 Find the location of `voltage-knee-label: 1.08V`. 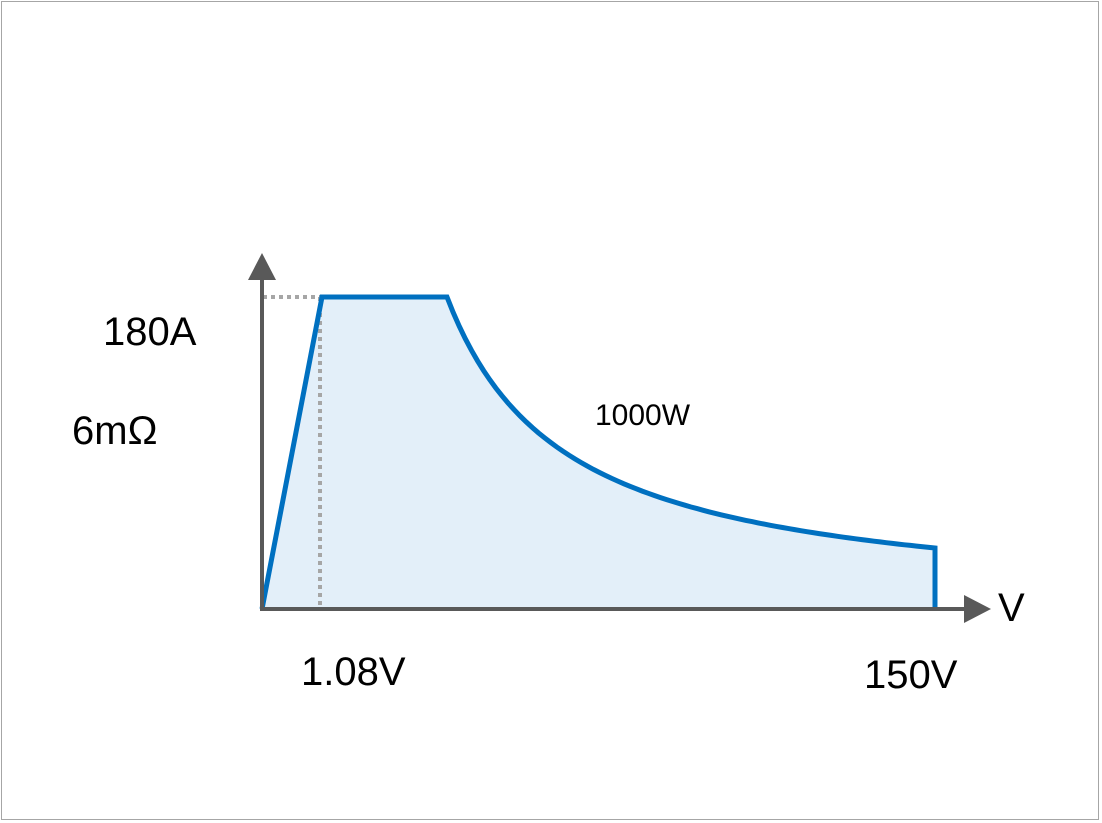

voltage-knee-label: 1.08V is located at coordinates (353, 672).